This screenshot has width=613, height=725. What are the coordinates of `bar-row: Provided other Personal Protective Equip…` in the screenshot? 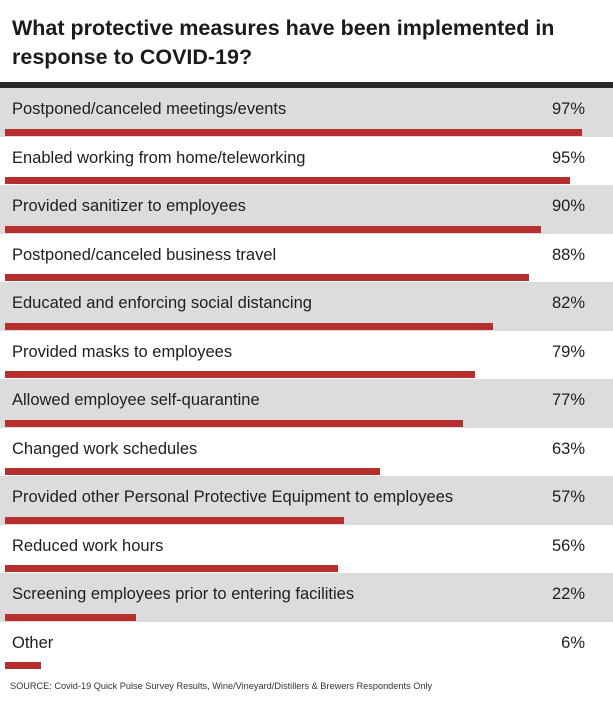 It's located at (306, 500).